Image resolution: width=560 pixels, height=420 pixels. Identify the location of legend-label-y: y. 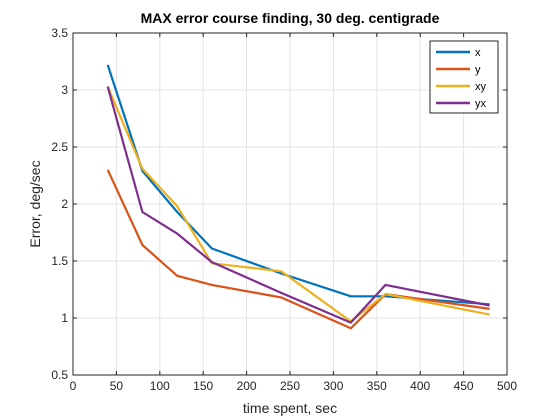
(478, 70).